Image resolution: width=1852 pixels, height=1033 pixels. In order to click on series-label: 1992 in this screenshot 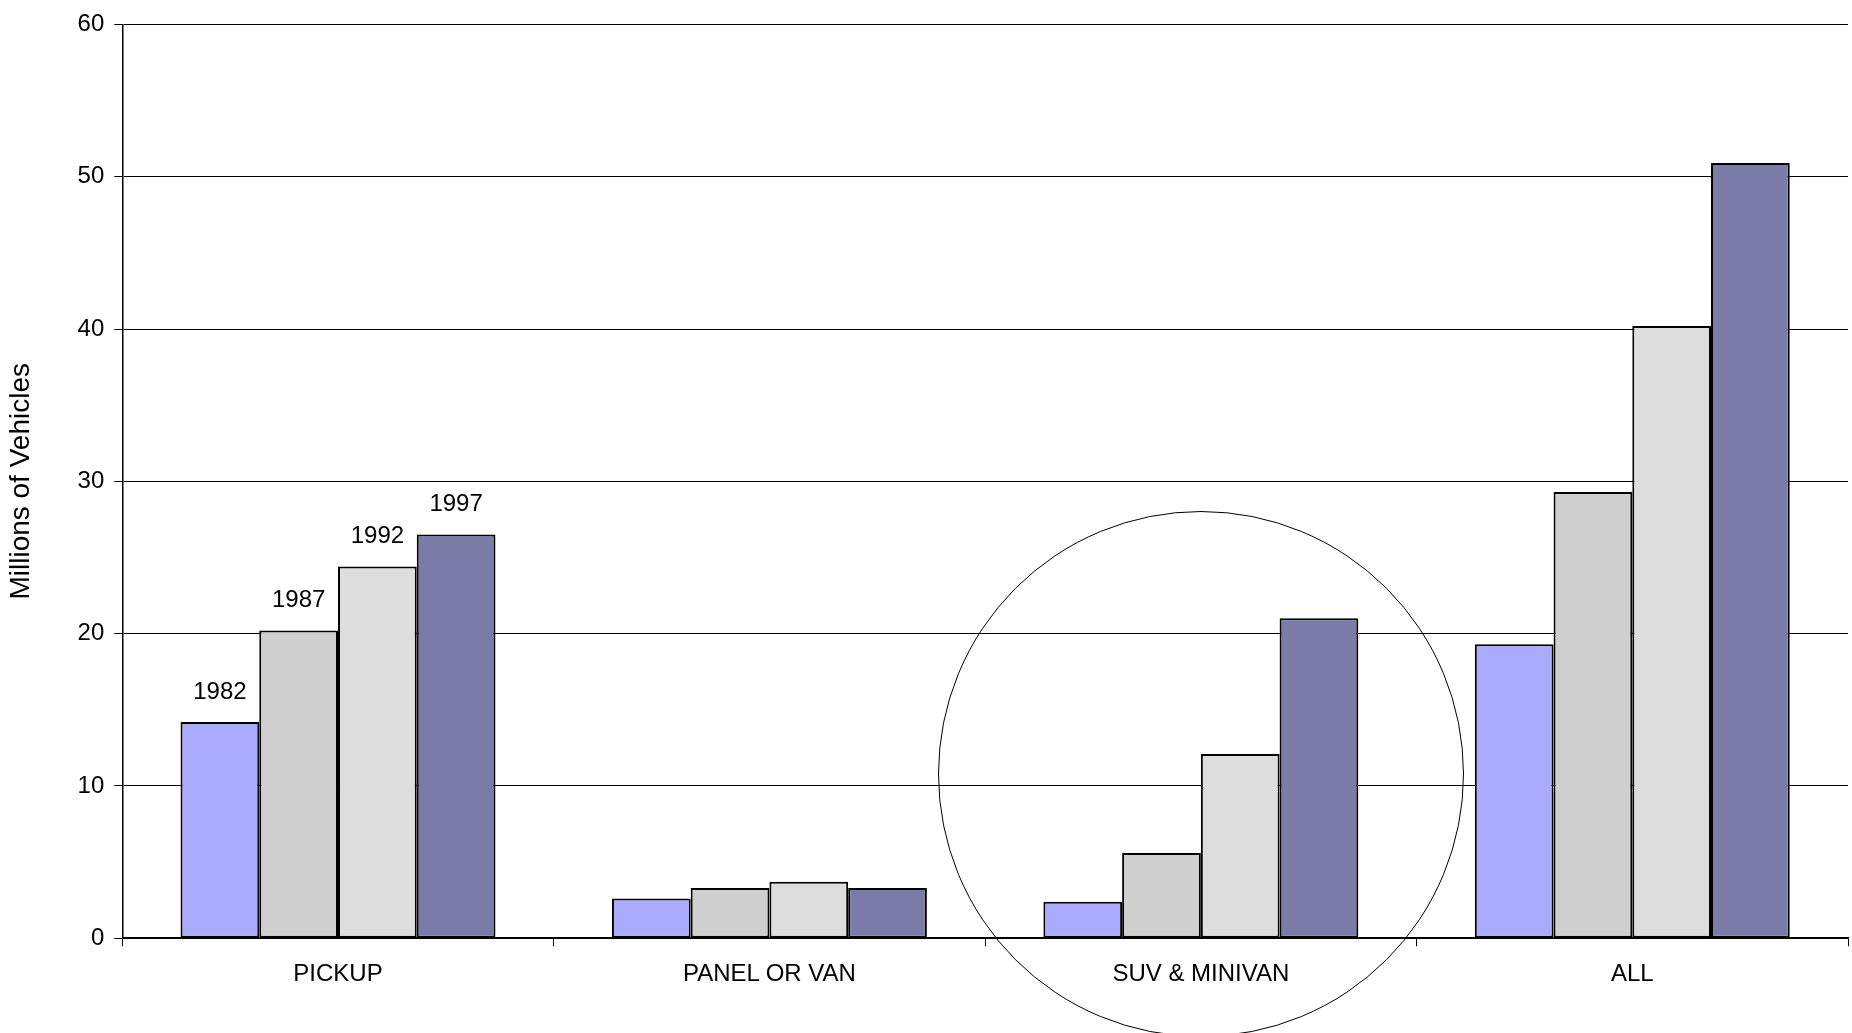, I will do `click(377, 535)`.